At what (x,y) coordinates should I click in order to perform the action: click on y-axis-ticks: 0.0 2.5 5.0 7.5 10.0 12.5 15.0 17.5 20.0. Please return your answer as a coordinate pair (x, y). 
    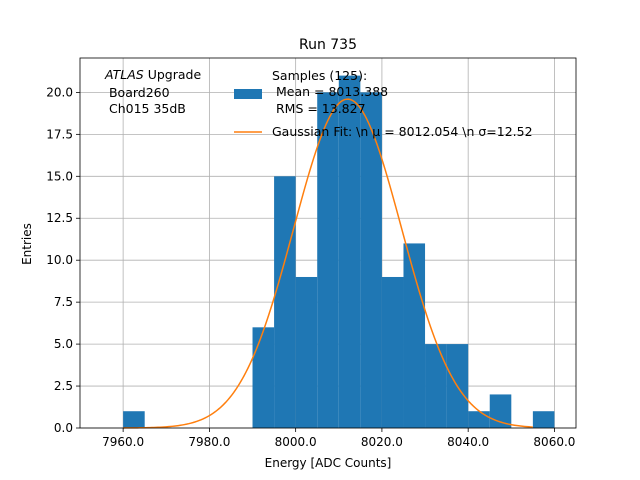
    Looking at the image, I should click on (63, 260).